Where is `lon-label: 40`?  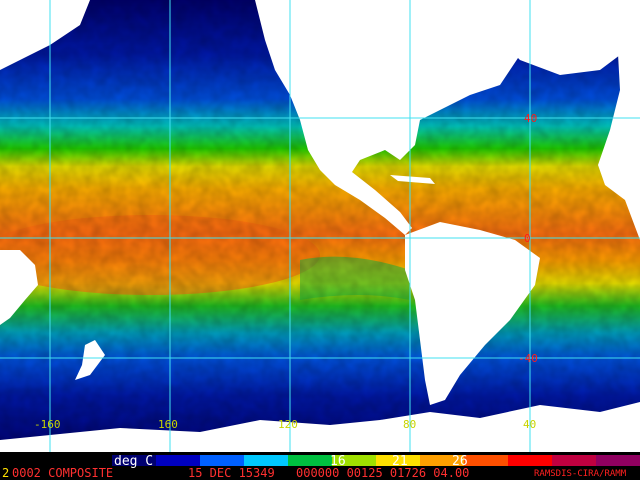
lon-label: 40 is located at coordinates (529, 424).